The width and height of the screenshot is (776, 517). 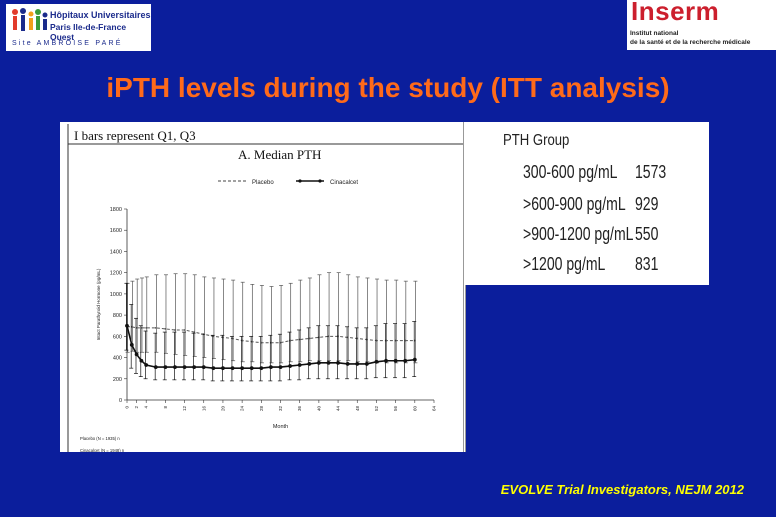 I want to click on pth-group-range: >1200 pg/mL, so click(x=564, y=264).